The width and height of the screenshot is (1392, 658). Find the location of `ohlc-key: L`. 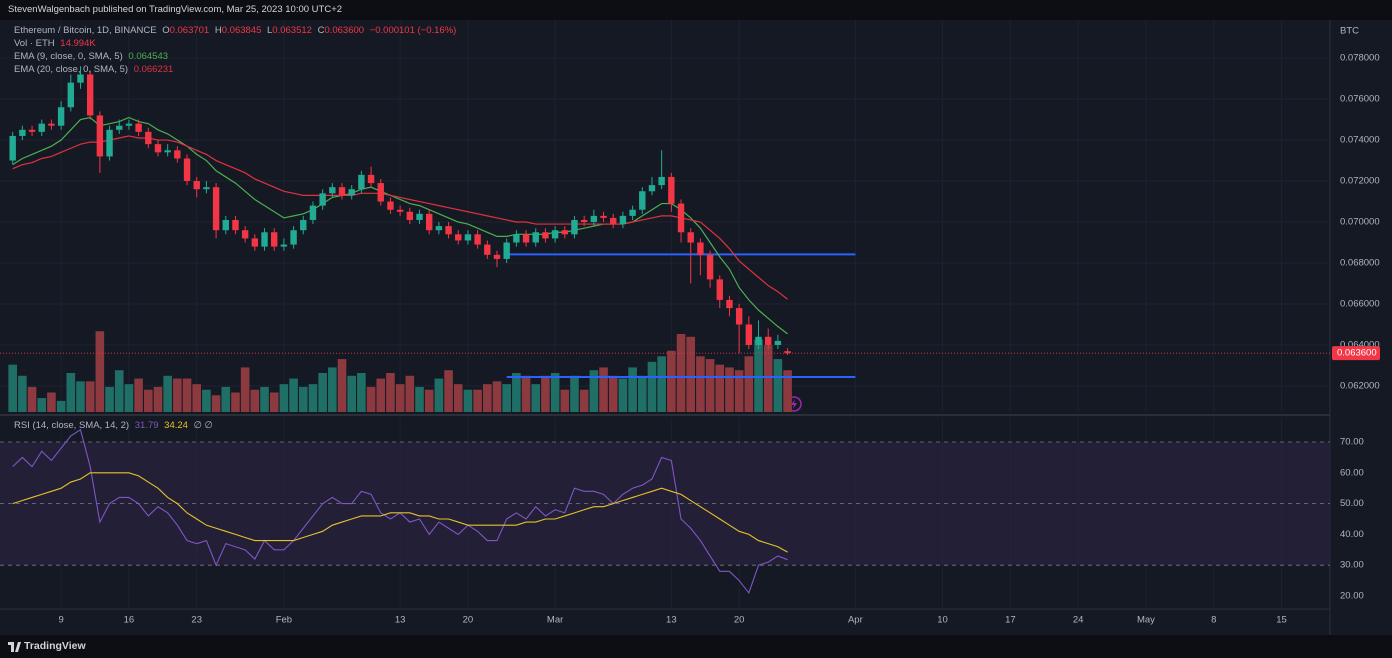

ohlc-key: L is located at coordinates (270, 30).